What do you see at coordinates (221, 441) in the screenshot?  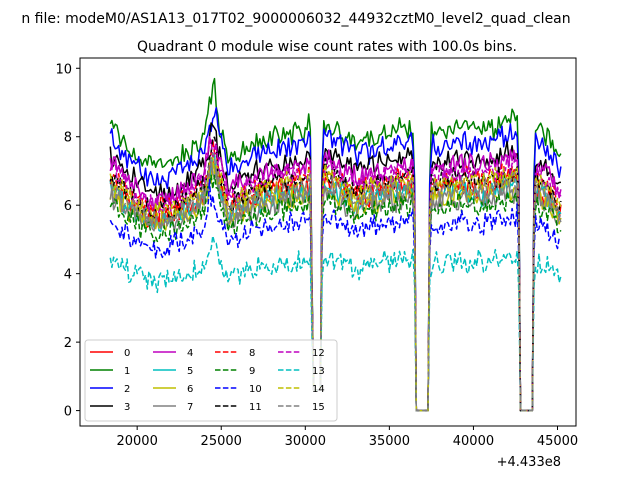 I see `x-tick-label: 25000` at bounding box center [221, 441].